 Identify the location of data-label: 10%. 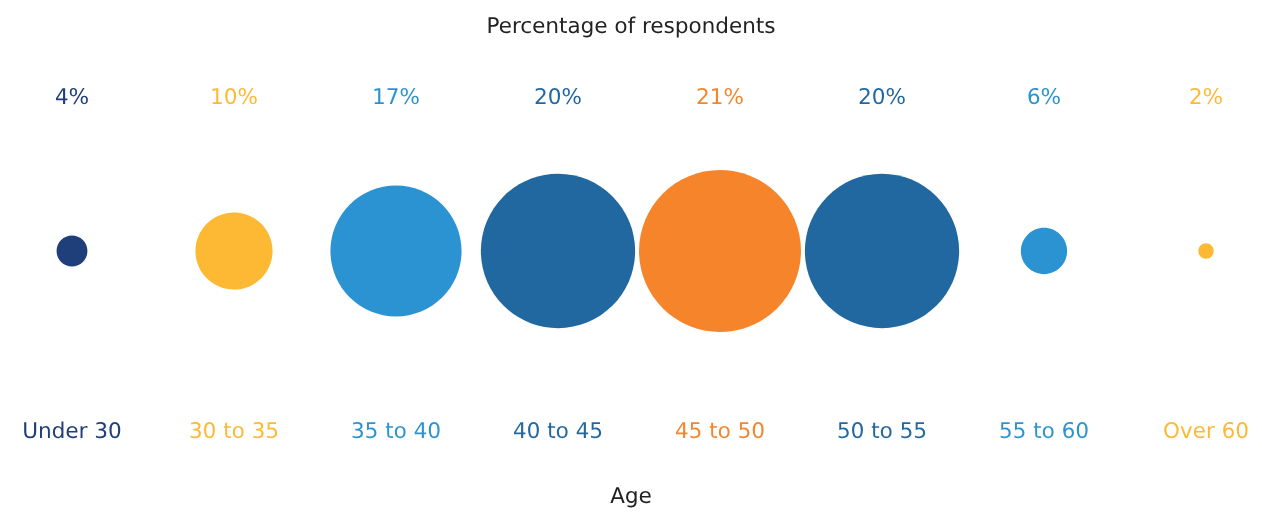
(234, 96).